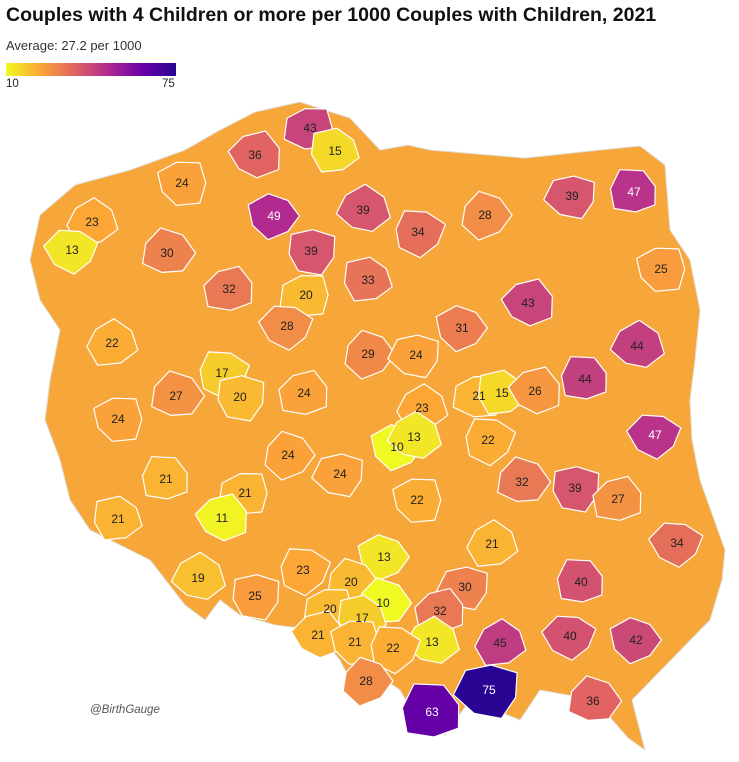  I want to click on region-value-label: 26, so click(535, 391).